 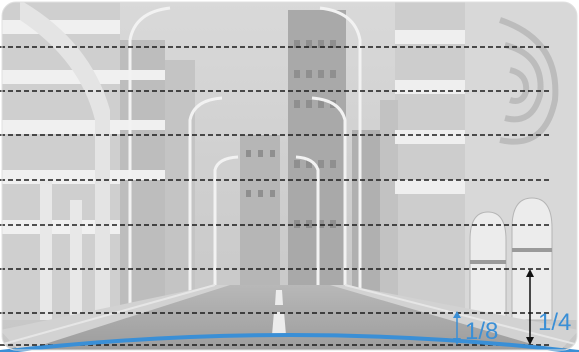 I want to click on quarter-label: 1/4, so click(x=554, y=322).